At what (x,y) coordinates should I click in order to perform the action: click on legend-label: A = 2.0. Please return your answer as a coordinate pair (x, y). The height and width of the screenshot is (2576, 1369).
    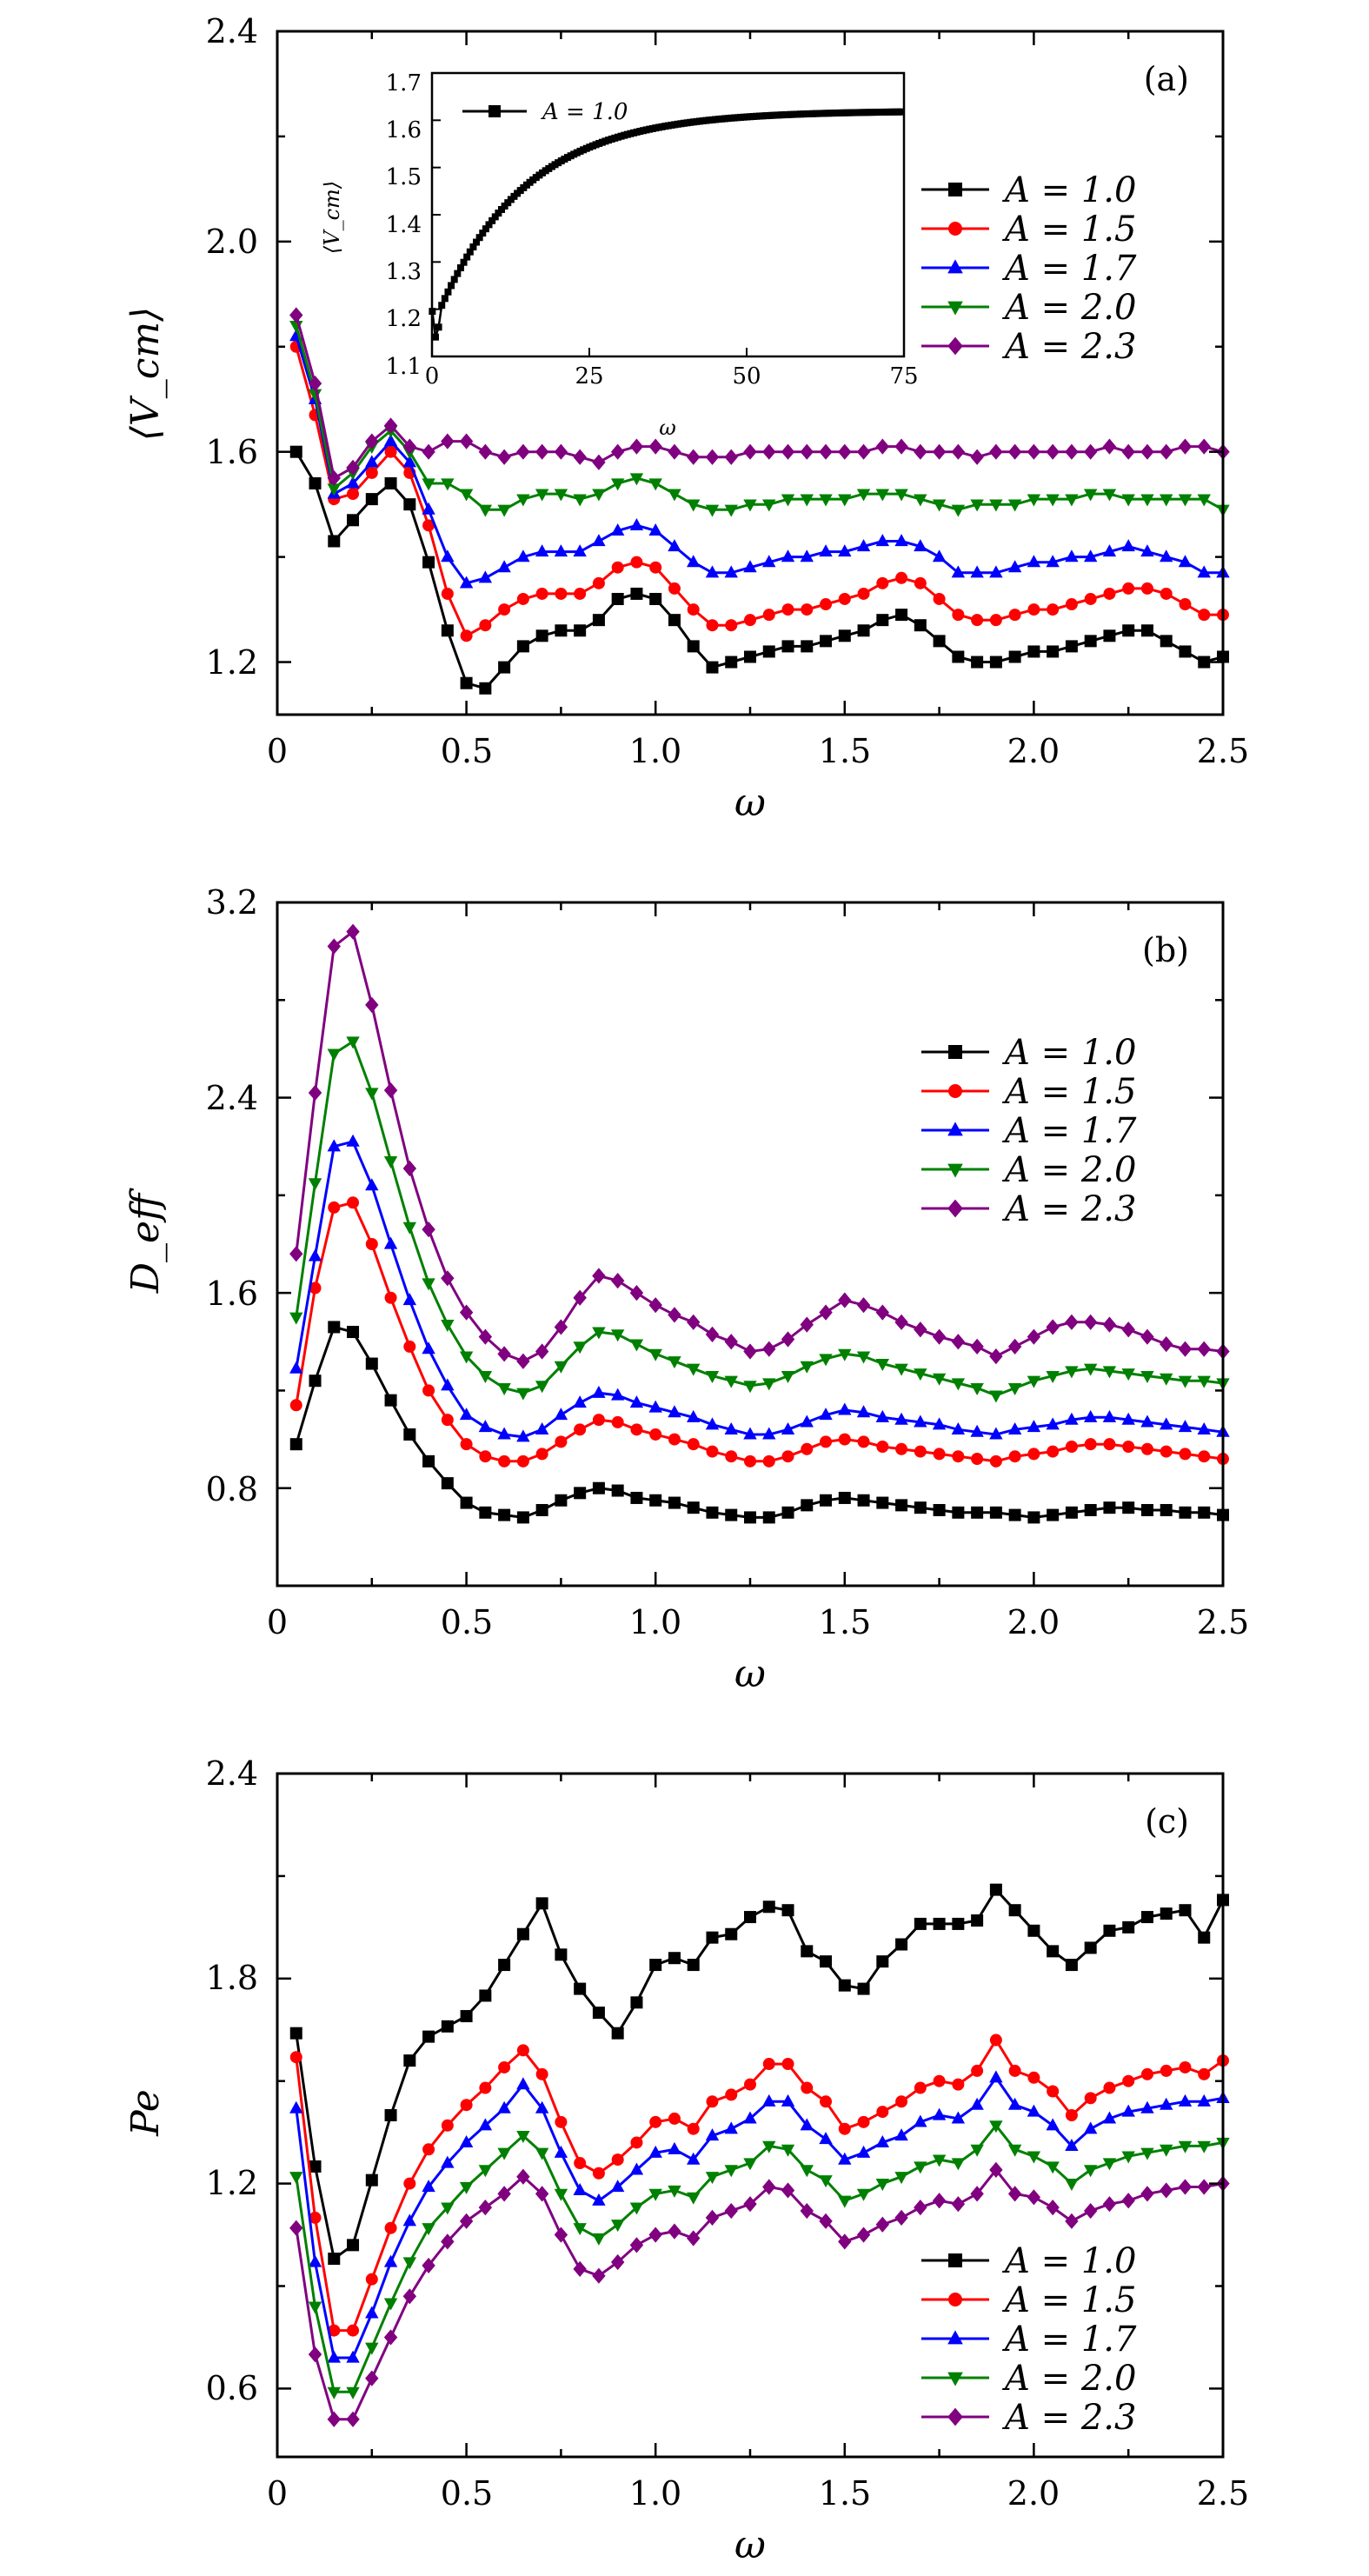
    Looking at the image, I should click on (1068, 308).